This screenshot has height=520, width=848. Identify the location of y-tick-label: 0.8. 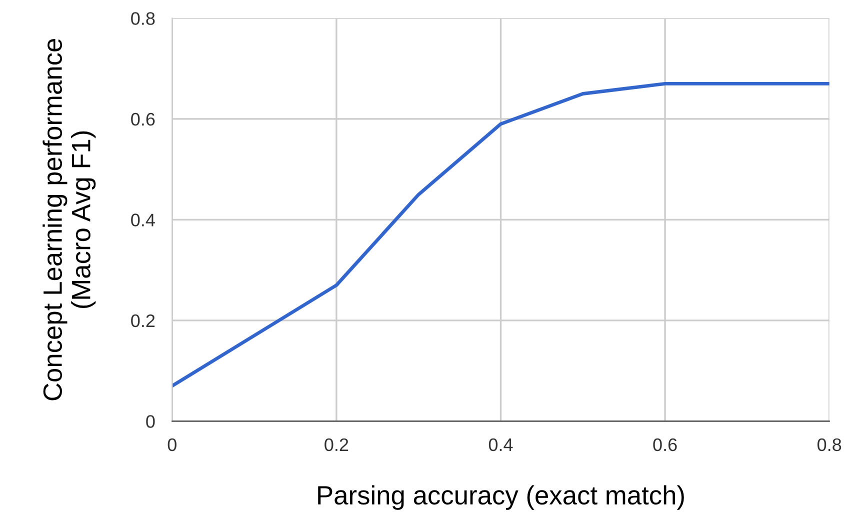
(143, 18).